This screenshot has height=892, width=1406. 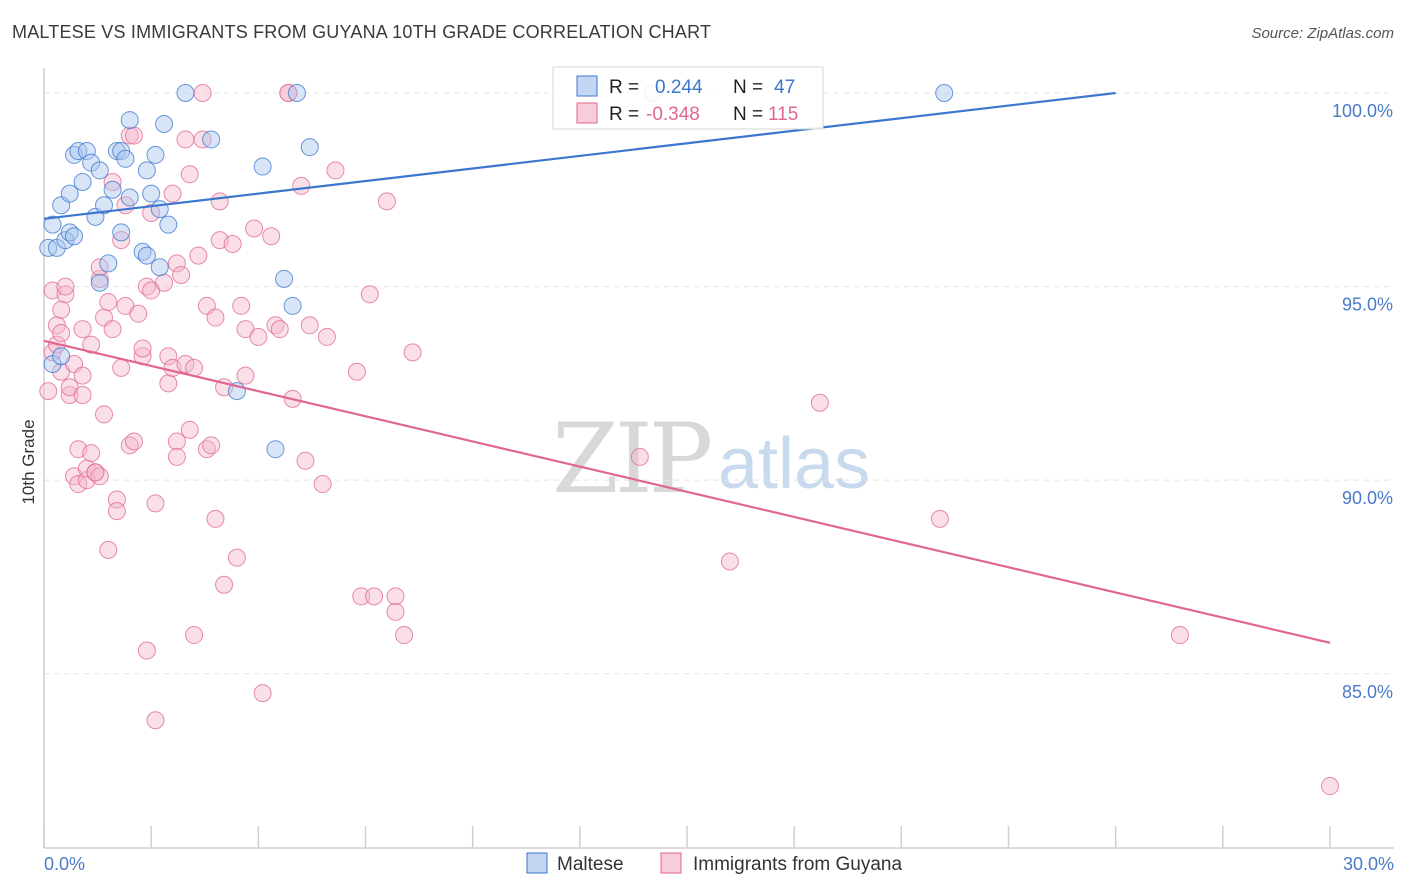 I want to click on y-tick-label: 85.0%, so click(x=1367, y=692).